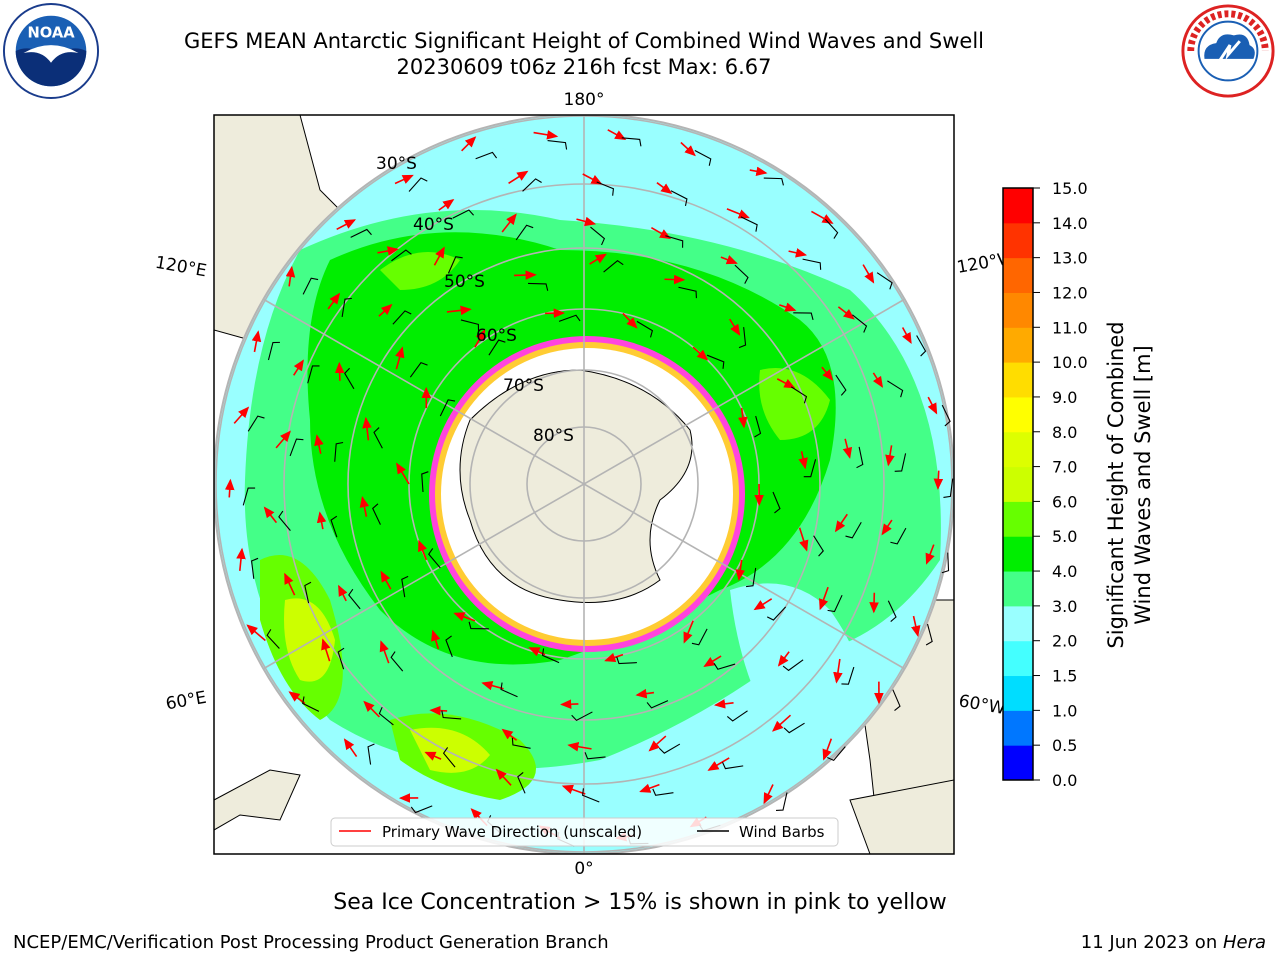 This screenshot has height=960, width=1280. Describe the element at coordinates (982, 705) in the screenshot. I see `lon-label-60w: 60°W` at that location.